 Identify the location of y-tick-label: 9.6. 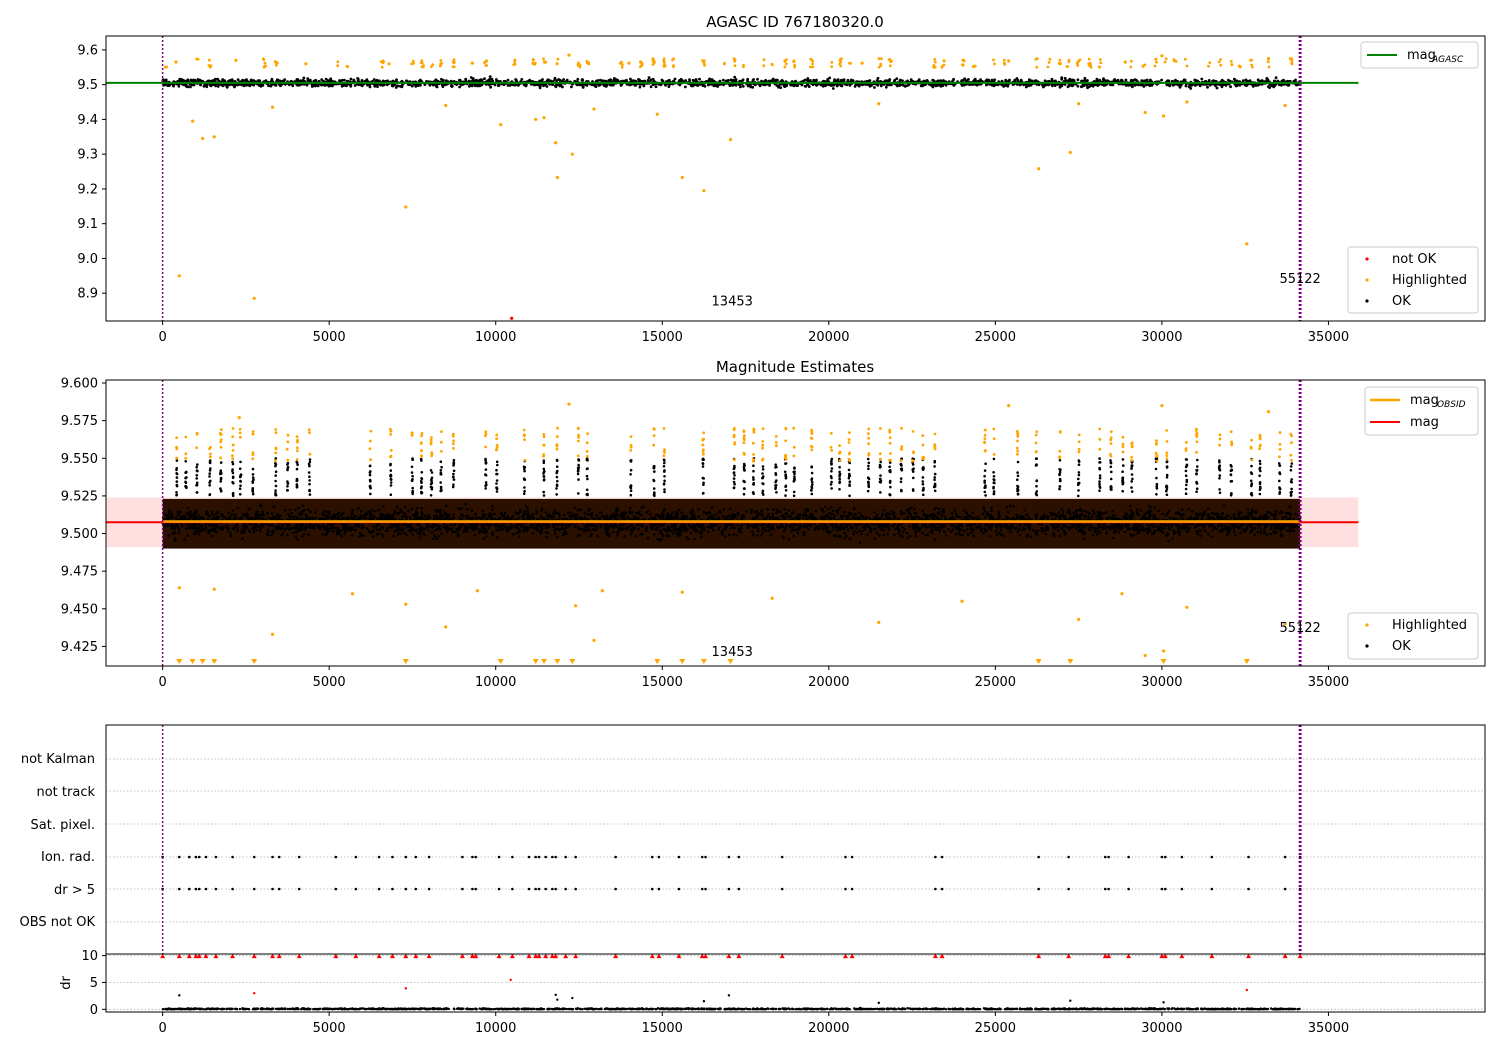
(87, 50).